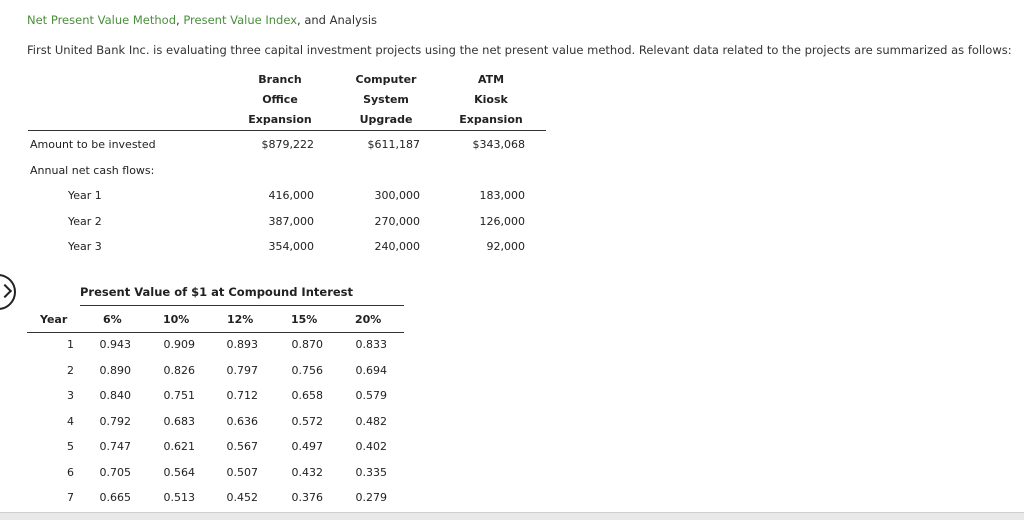 The image size is (1024, 520). Describe the element at coordinates (115, 497) in the screenshot. I see `pv-factor-cell: 0.665` at that location.